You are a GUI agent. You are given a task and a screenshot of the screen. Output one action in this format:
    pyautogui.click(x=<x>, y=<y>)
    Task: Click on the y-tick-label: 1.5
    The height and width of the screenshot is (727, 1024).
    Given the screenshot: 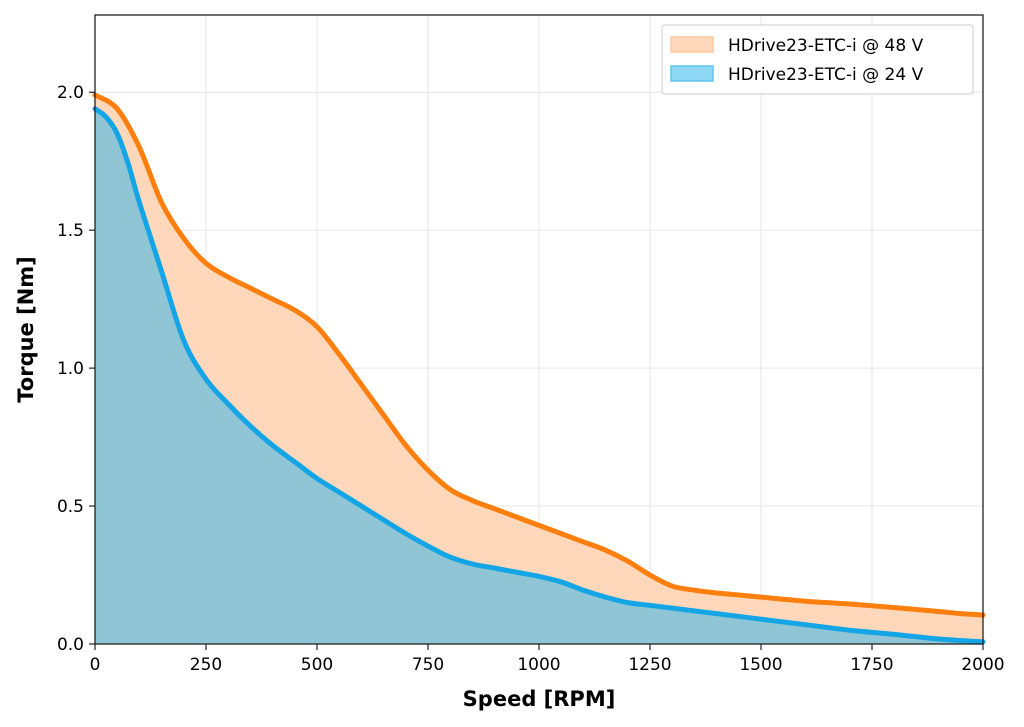 What is the action you would take?
    pyautogui.click(x=70, y=231)
    